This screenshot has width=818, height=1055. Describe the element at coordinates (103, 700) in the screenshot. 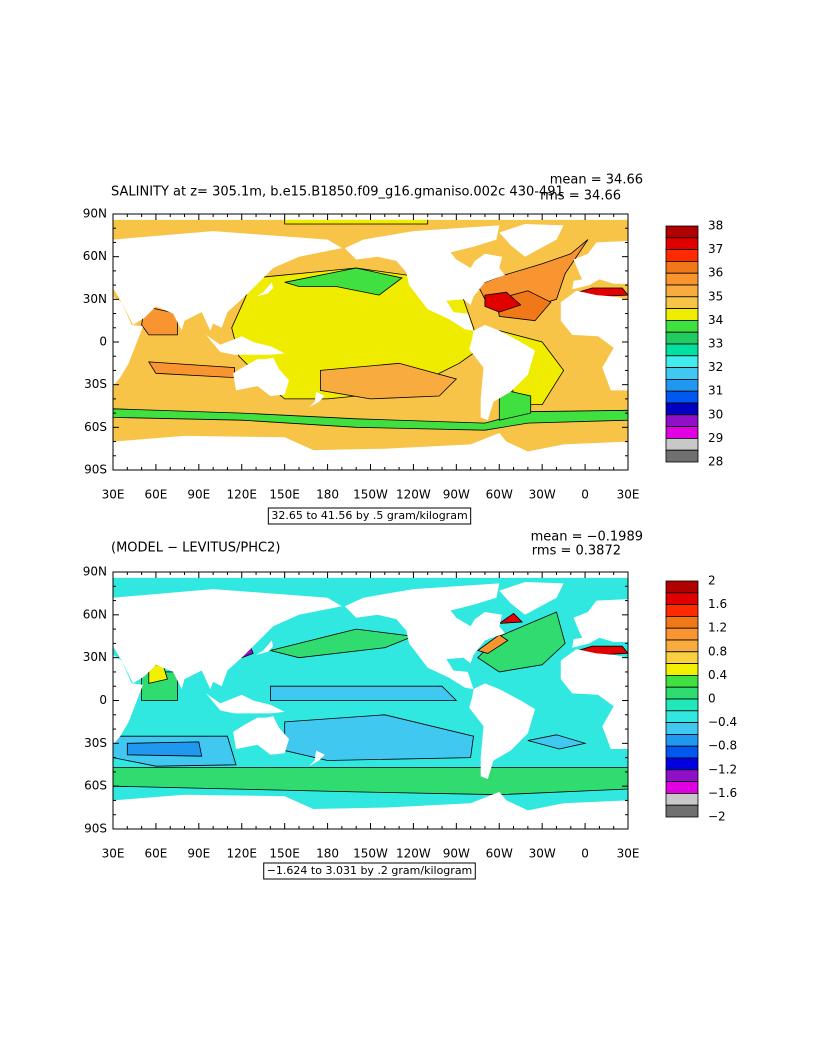

I see `y-tick-label: 0` at that location.